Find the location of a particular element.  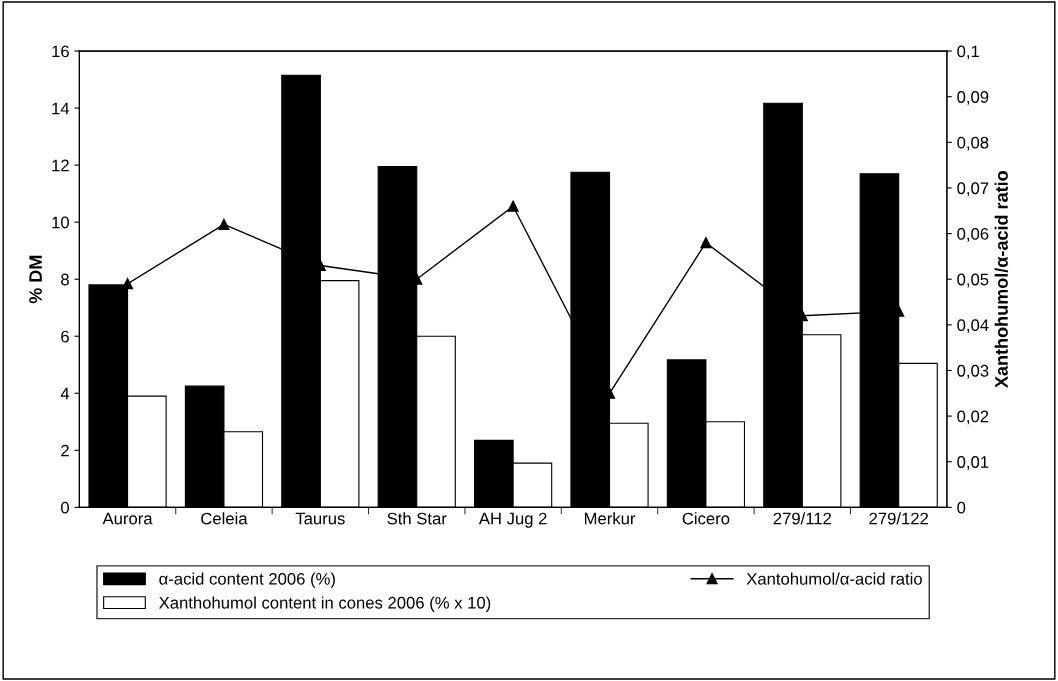

y2-tick-label: 0,1 is located at coordinates (968, 52).